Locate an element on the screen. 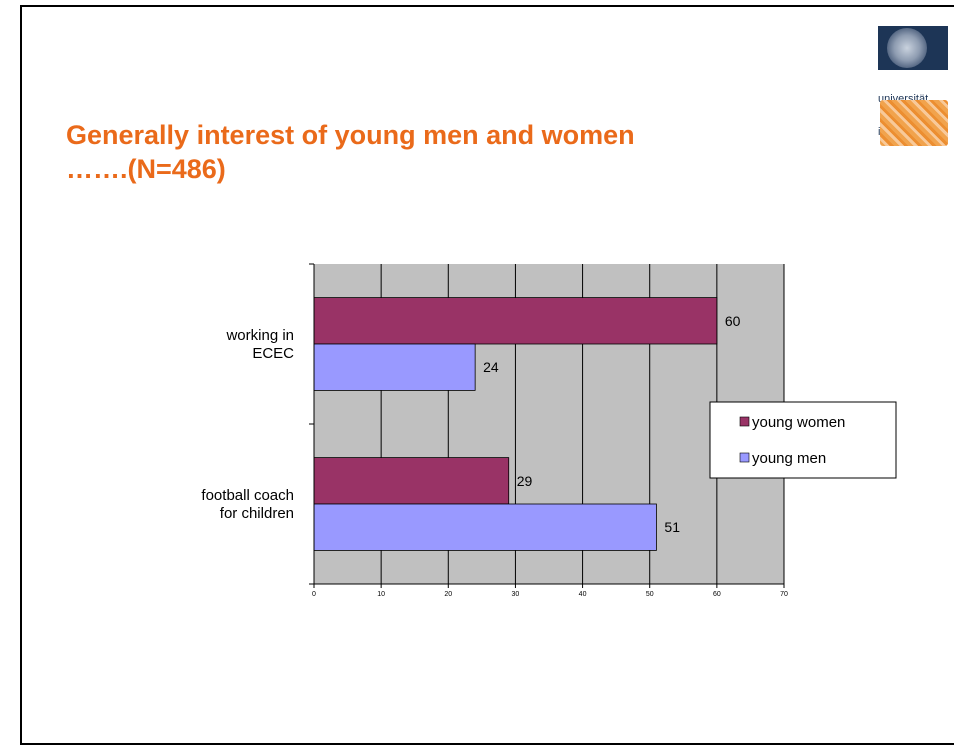  data-label-1-1: 51 is located at coordinates (672, 527).